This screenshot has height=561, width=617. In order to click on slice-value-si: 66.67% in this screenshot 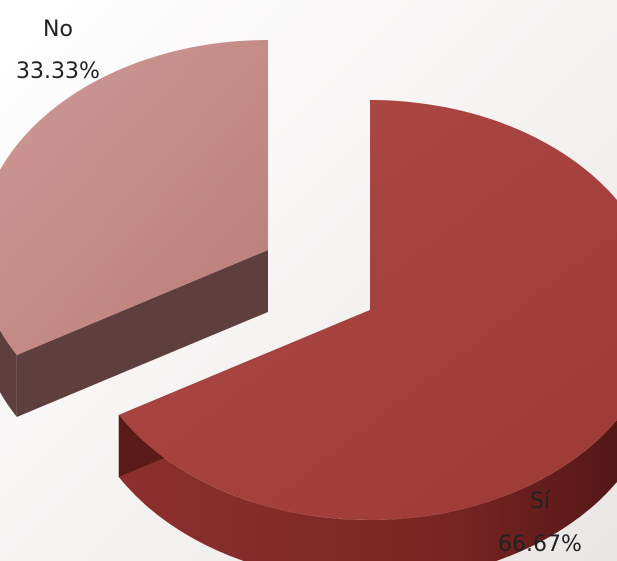, I will do `click(540, 544)`.